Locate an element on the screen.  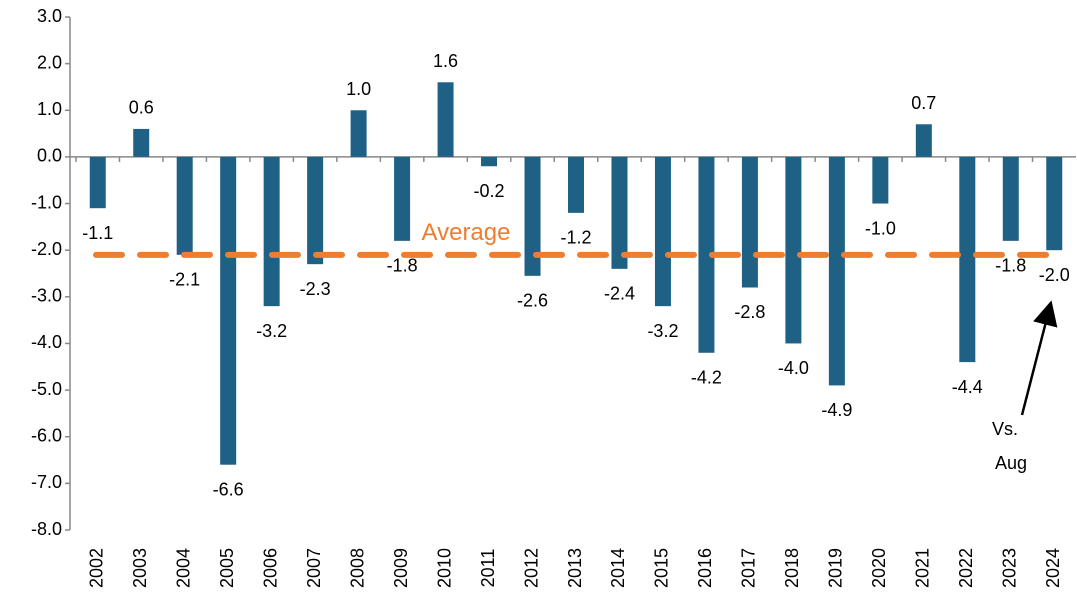
value-label: 1.0 is located at coordinates (358, 89).